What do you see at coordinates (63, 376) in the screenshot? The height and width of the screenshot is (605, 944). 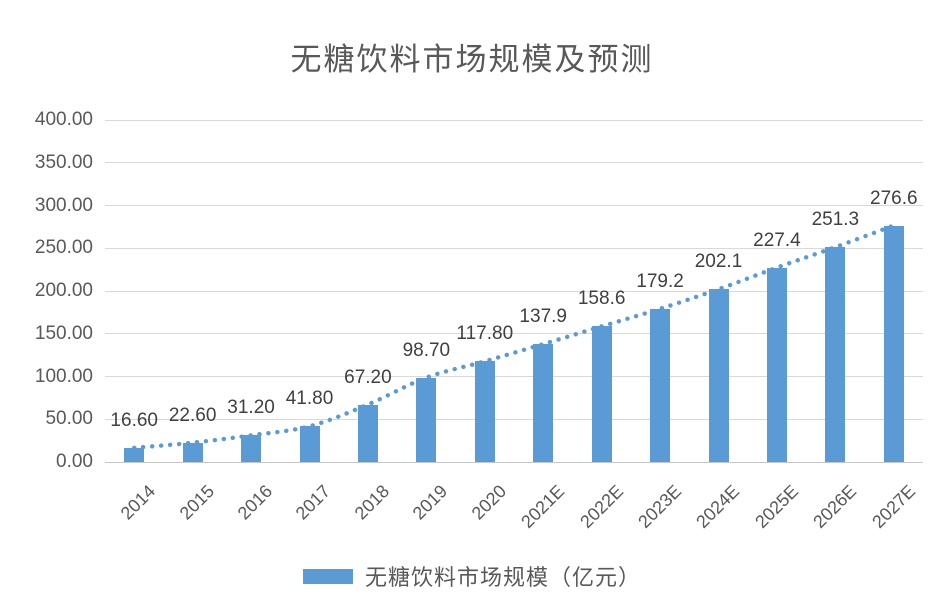 I see `y-tick-label: 100.00` at bounding box center [63, 376].